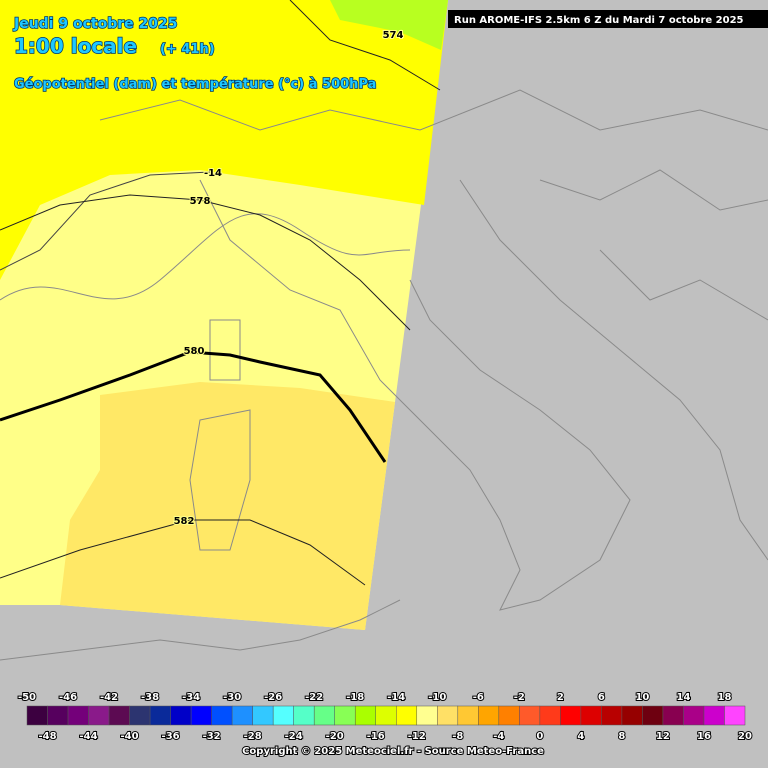 The width and height of the screenshot is (768, 772). What do you see at coordinates (642, 697) in the screenshot?
I see `colorbar-label: 10` at bounding box center [642, 697].